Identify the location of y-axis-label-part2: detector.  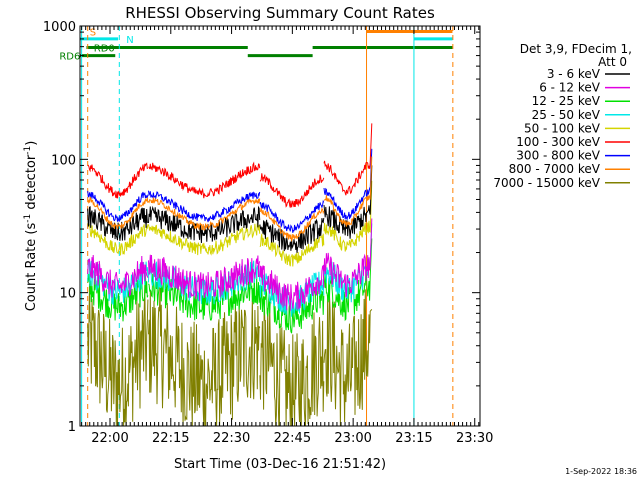
(31, 184).